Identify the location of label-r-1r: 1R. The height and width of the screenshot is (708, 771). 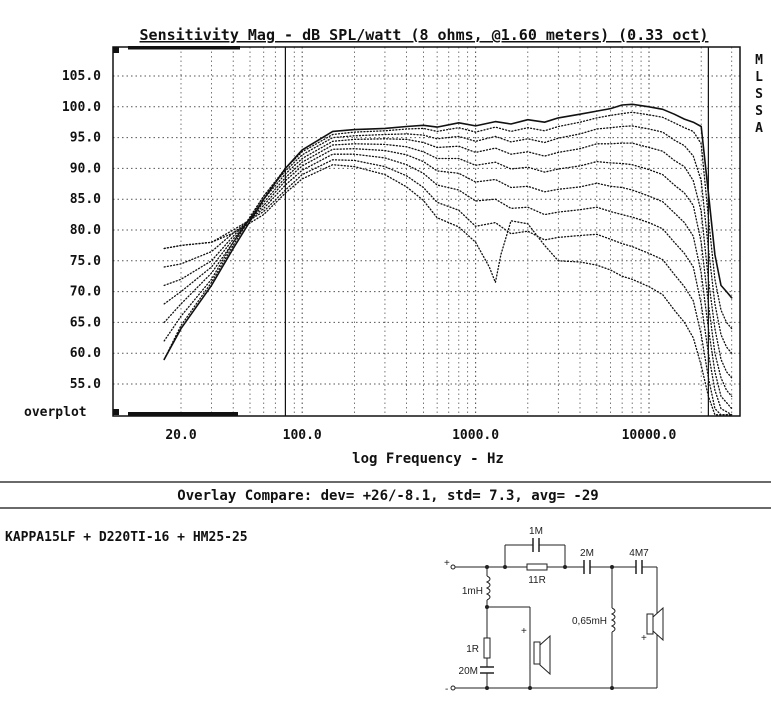
(472, 649).